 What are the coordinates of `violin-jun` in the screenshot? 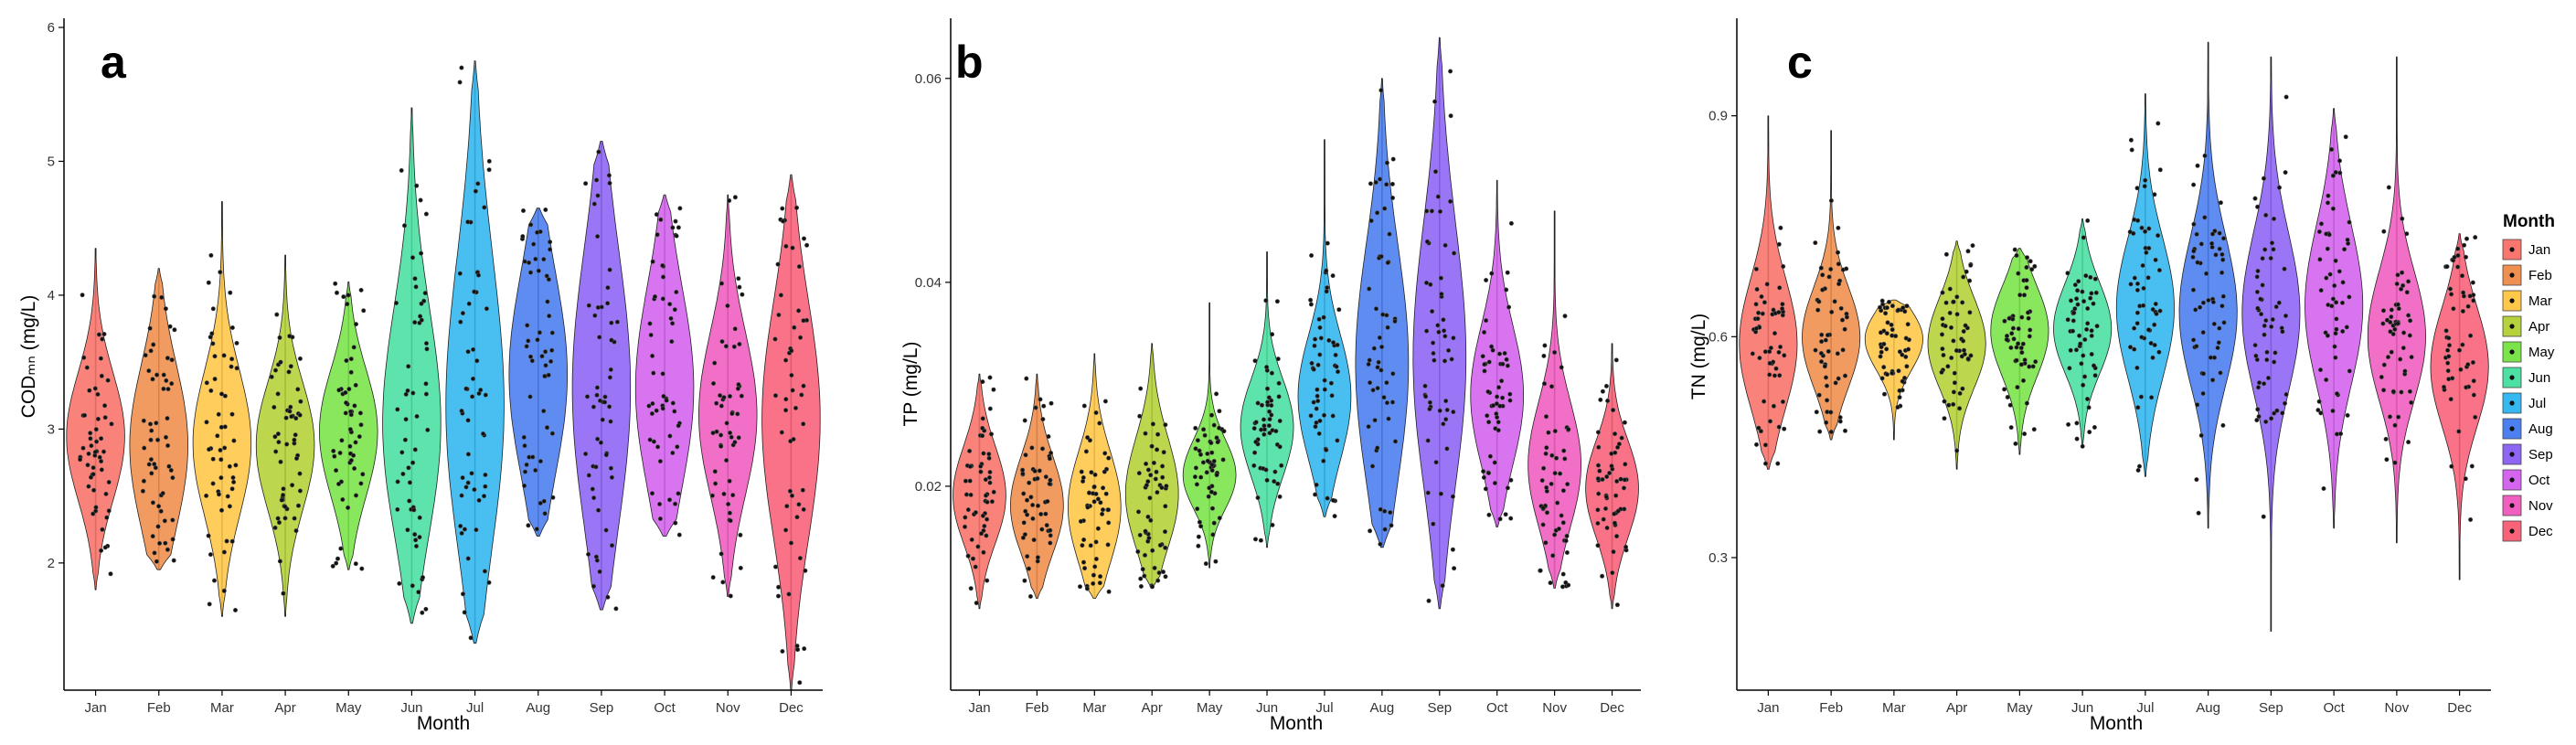 It's located at (2083, 334).